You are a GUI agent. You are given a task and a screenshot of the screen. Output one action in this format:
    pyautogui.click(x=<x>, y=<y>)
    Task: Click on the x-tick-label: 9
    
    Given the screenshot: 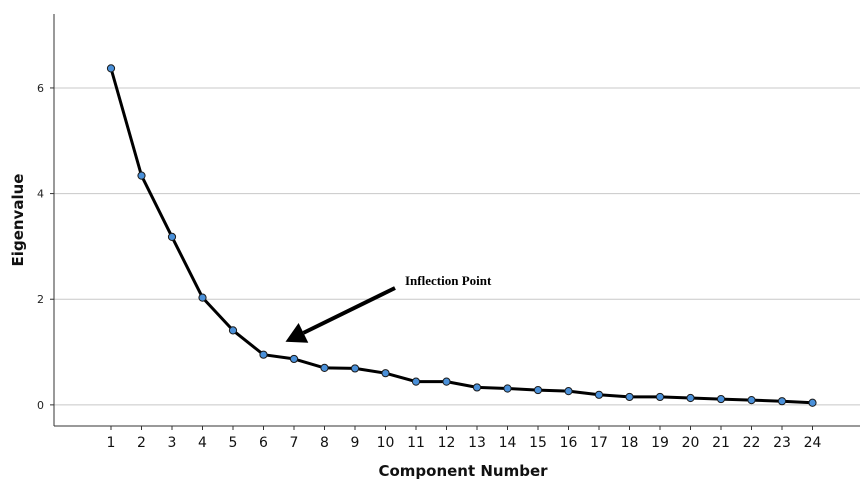 What is the action you would take?
    pyautogui.click(x=355, y=443)
    